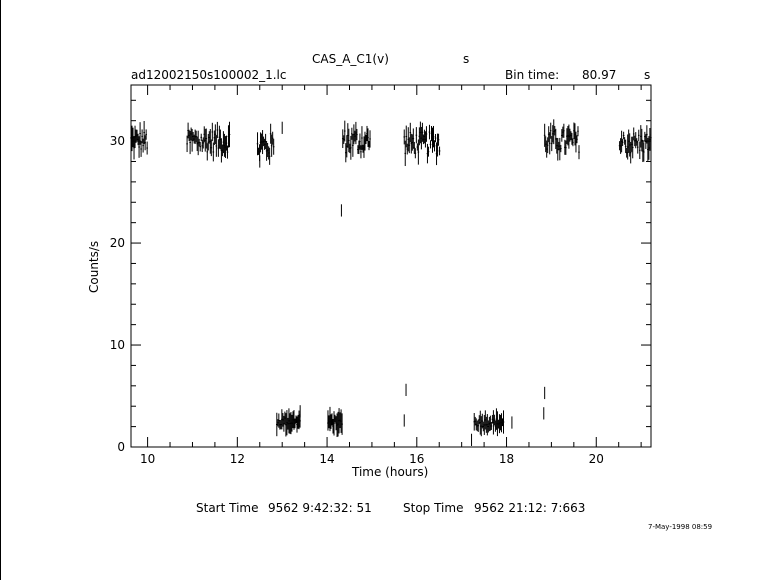 This screenshot has width=781, height=580. Describe the element at coordinates (117, 141) in the screenshot. I see `y-tick-label: 30` at that location.